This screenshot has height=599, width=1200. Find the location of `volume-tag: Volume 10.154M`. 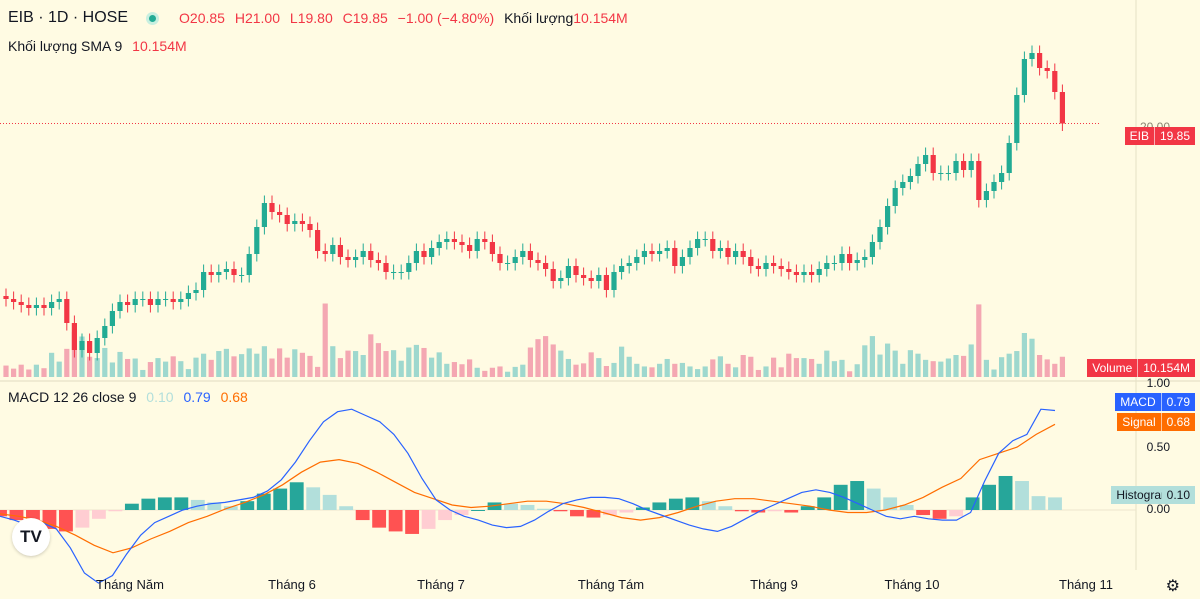

volume-tag: Volume 10.154M is located at coordinates (1141, 368).